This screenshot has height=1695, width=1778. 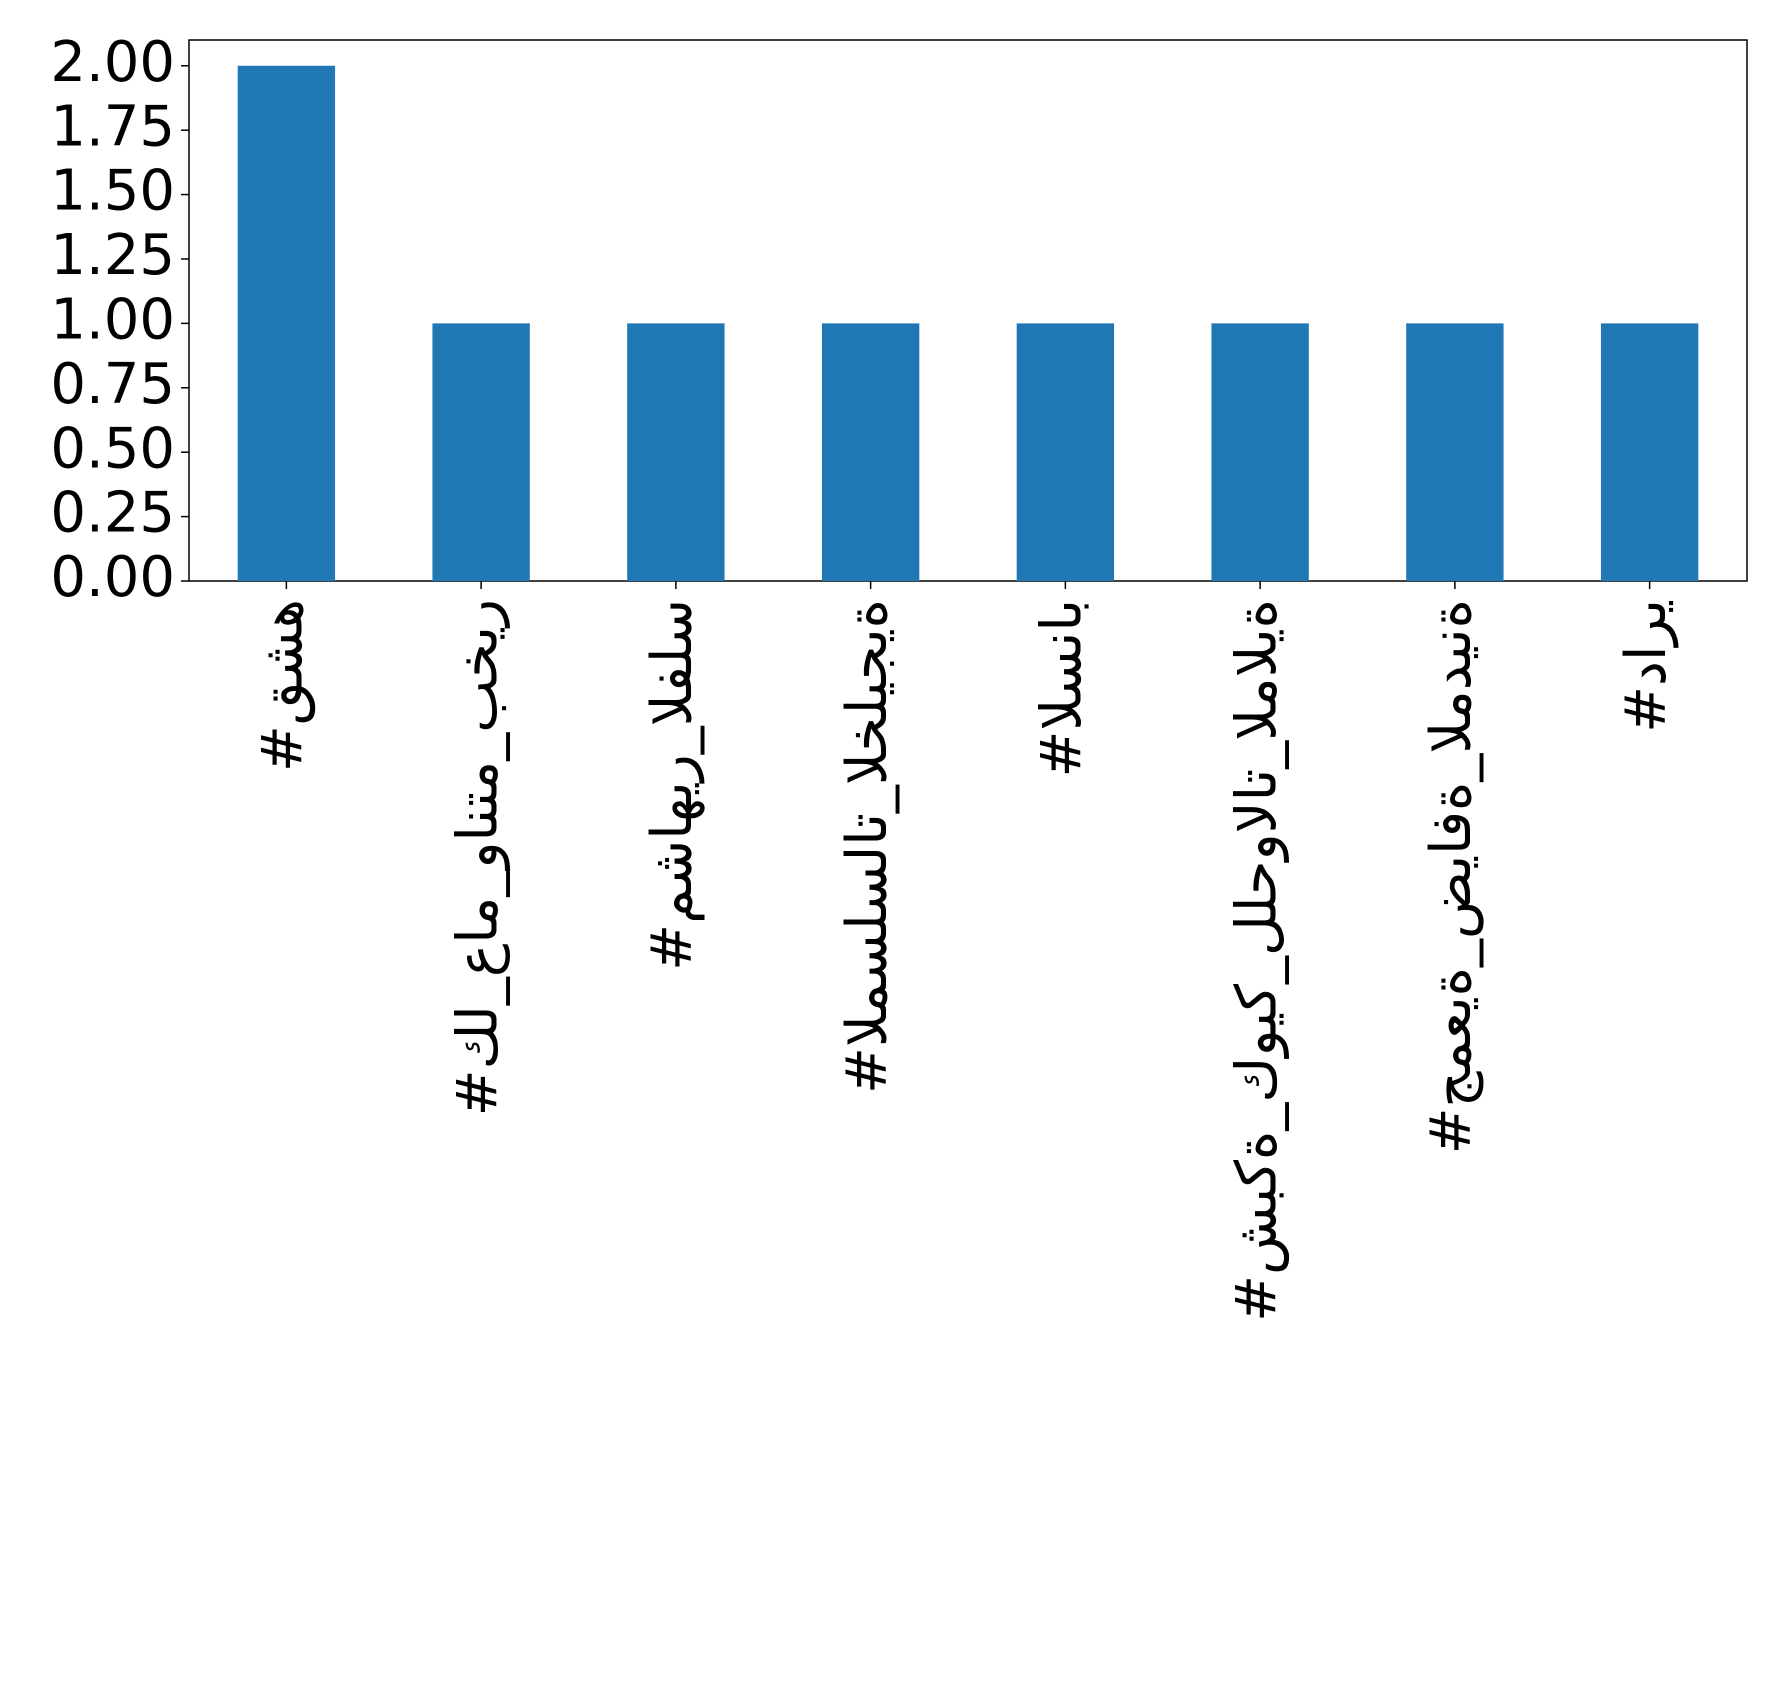 What do you see at coordinates (477, 857) in the screenshot?
I see `x-tick-label: #كل_عام_وانتم_بخير` at bounding box center [477, 857].